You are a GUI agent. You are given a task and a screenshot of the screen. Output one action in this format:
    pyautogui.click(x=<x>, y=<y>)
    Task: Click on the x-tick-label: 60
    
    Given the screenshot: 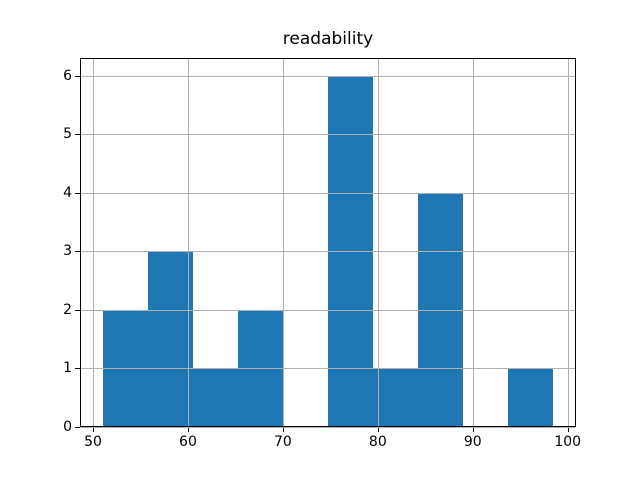 What is the action you would take?
    pyautogui.click(x=188, y=442)
    